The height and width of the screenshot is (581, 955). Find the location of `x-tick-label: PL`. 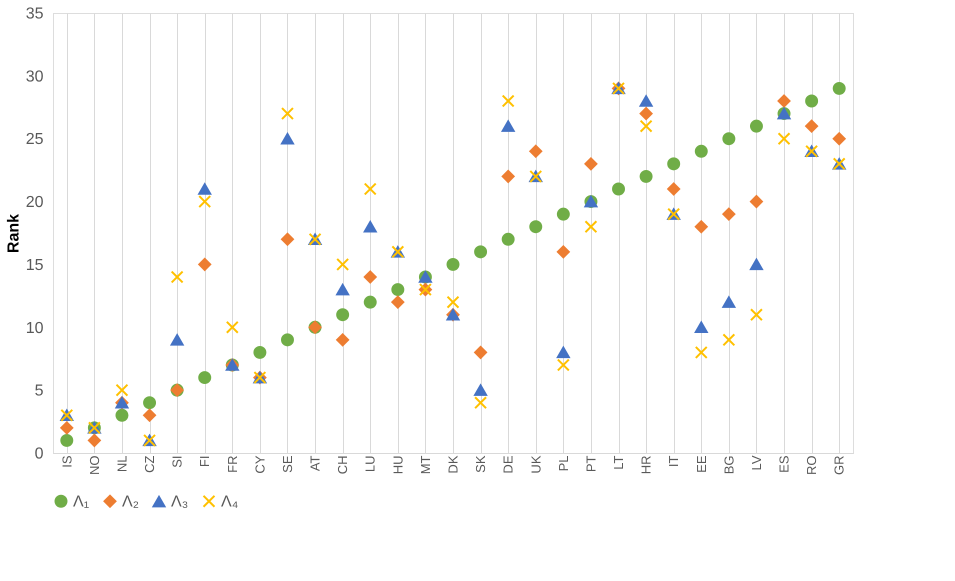

x-tick-label: PL is located at coordinates (563, 464).